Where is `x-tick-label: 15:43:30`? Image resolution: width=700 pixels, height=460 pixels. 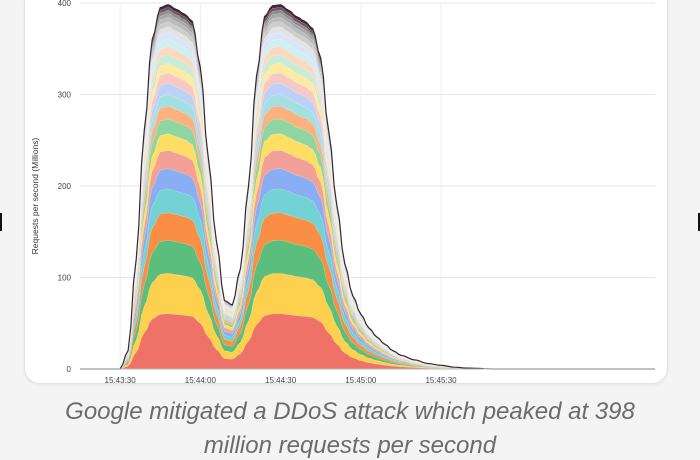 x-tick-label: 15:43:30 is located at coordinates (121, 379).